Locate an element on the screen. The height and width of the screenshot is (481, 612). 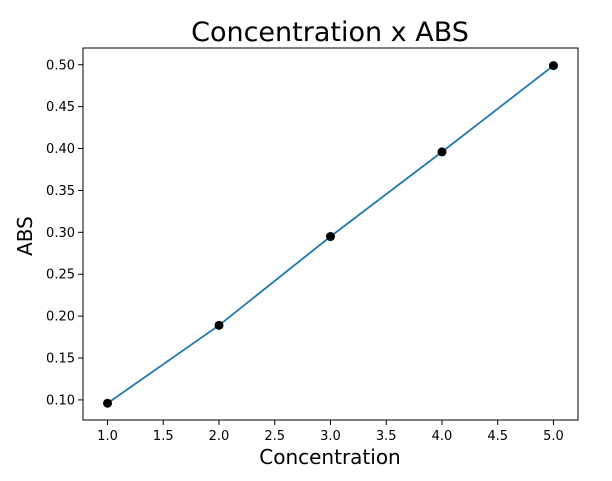
x-tick-label: 1.0 is located at coordinates (107, 436).